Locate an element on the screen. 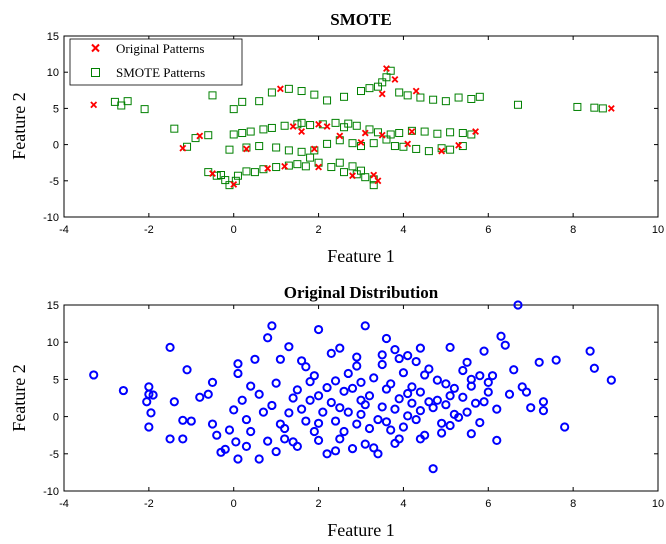 The height and width of the screenshot is (544, 666). smote-x-tick-label: 8 is located at coordinates (573, 230).